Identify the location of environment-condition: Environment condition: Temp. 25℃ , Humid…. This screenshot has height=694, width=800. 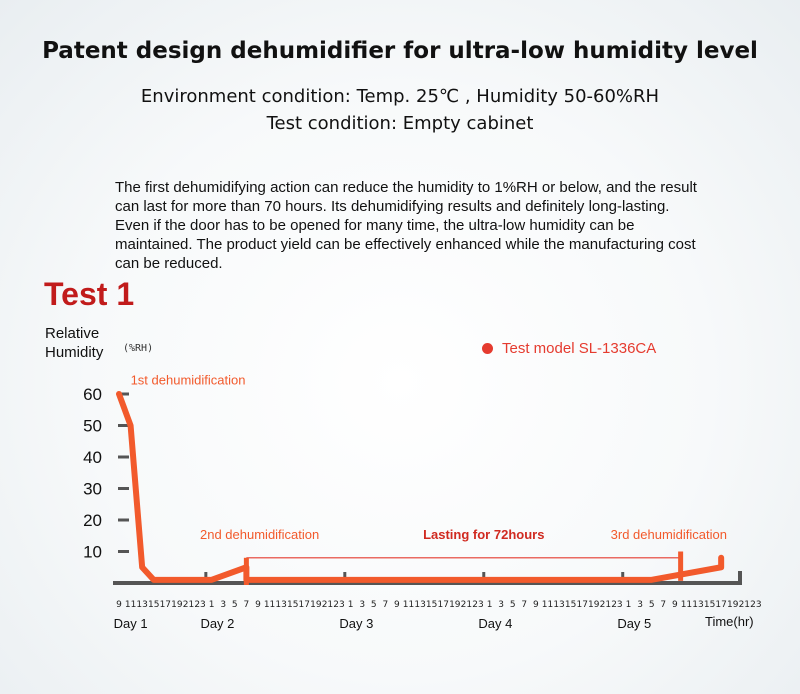
(400, 96).